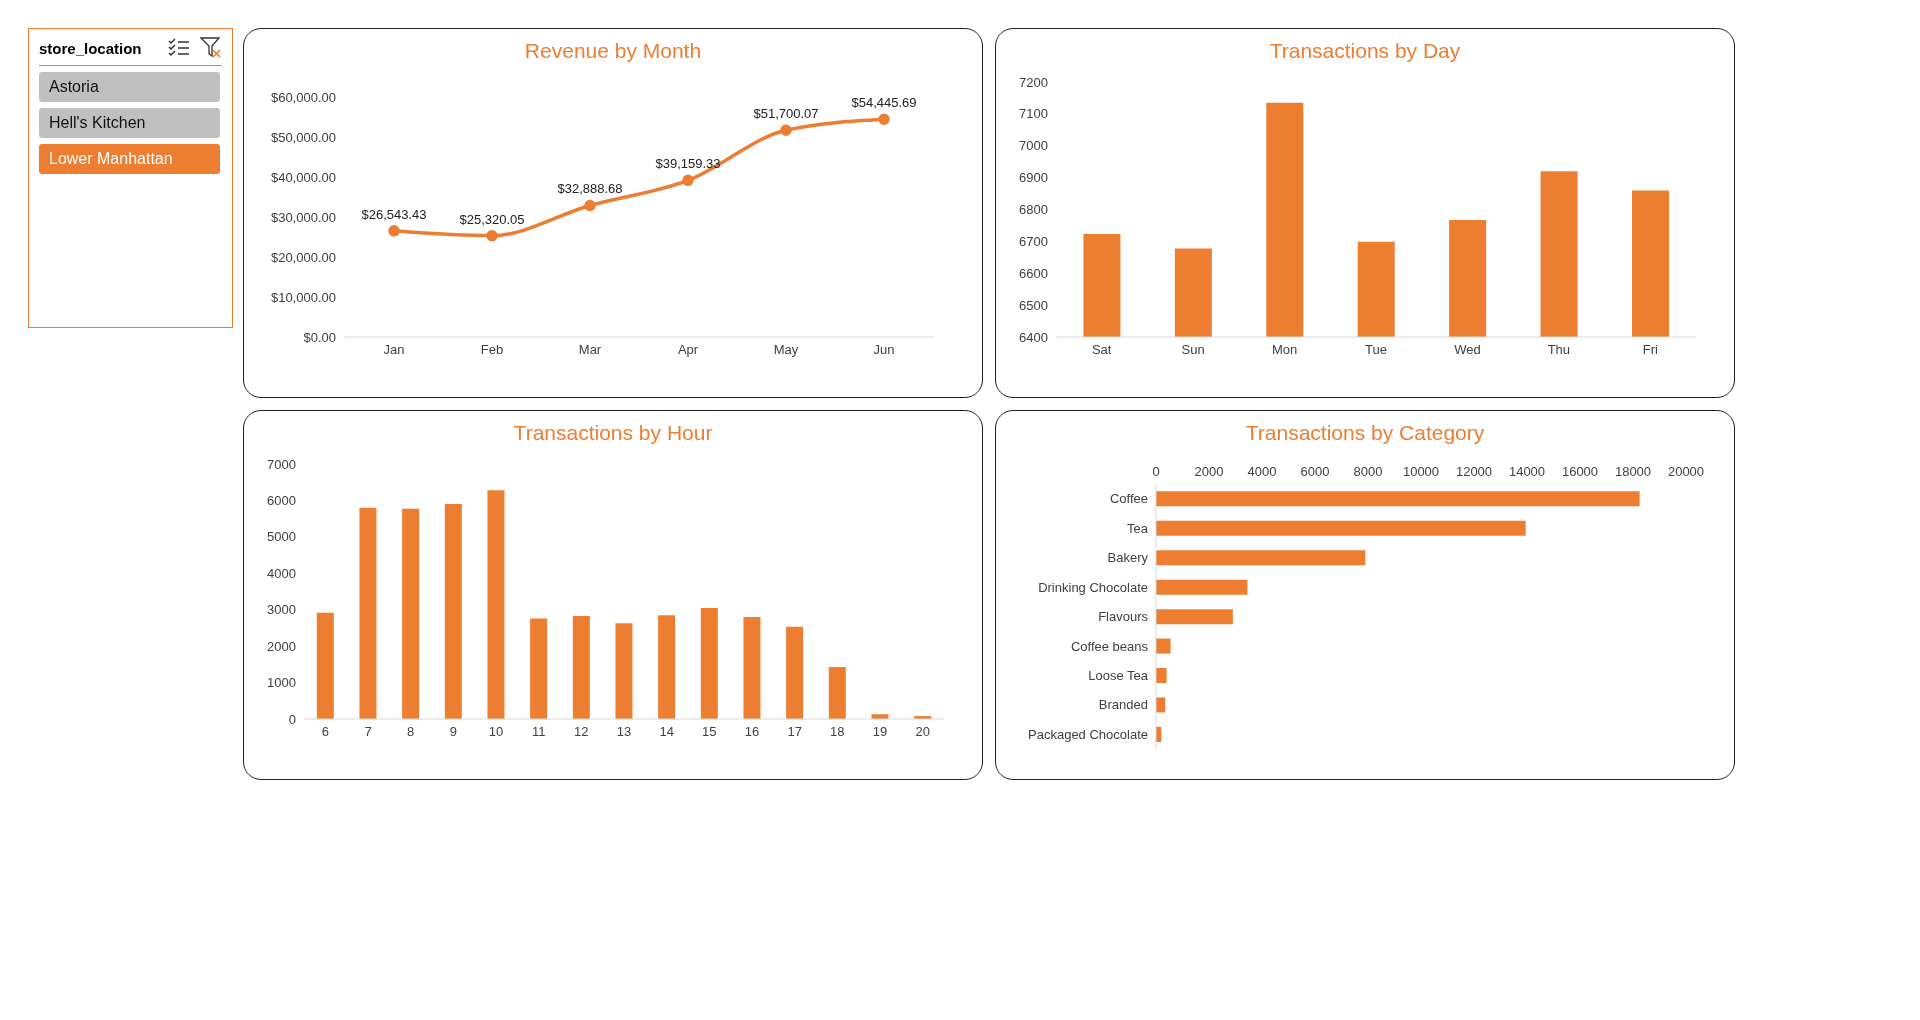  Describe the element at coordinates (1109, 646) in the screenshot. I see `y-tick-label: Coffee beans` at that location.